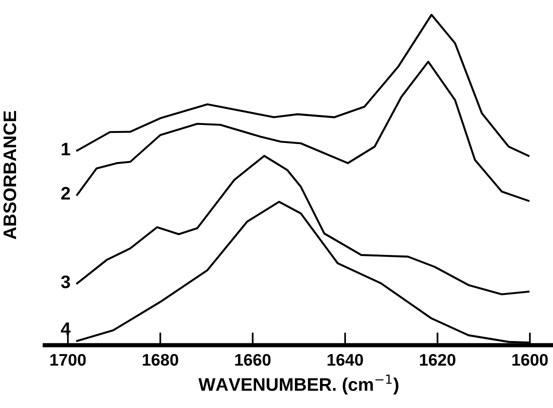 This screenshot has height=408, width=553. What do you see at coordinates (253, 360) in the screenshot?
I see `x-tick-label: 1660` at bounding box center [253, 360].